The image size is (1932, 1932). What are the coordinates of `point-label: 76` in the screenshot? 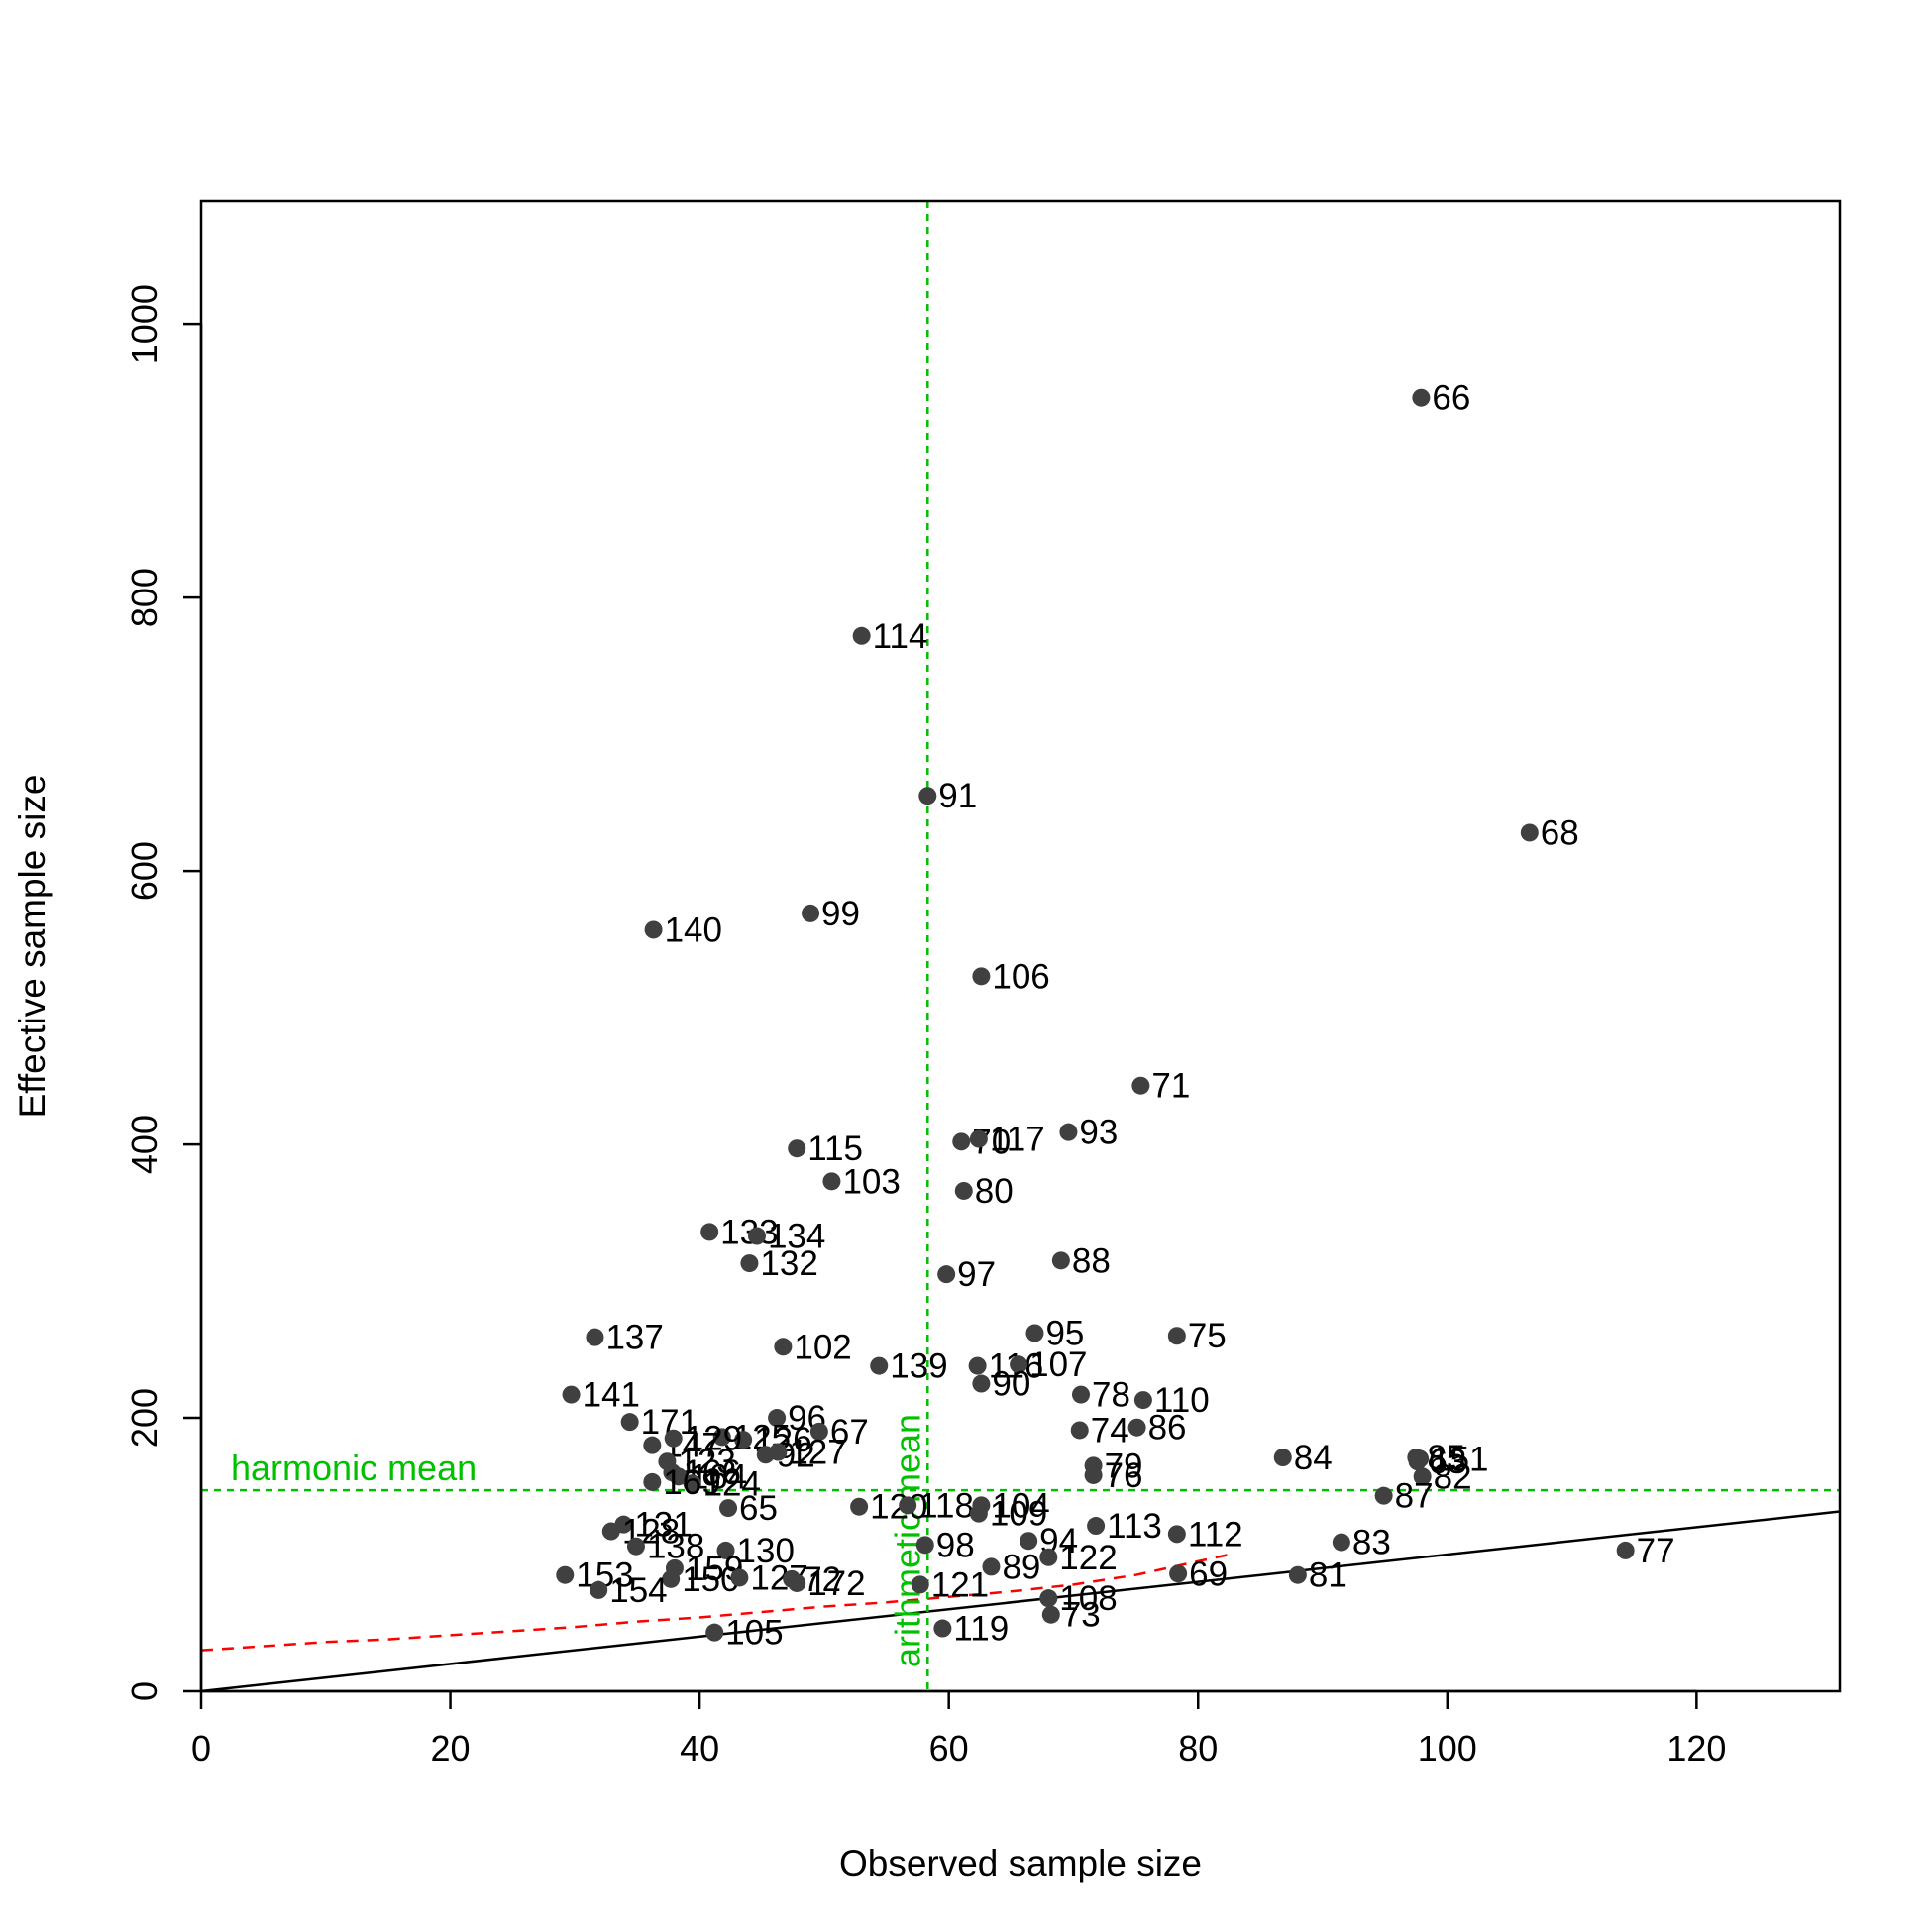 It's located at (1124, 1475).